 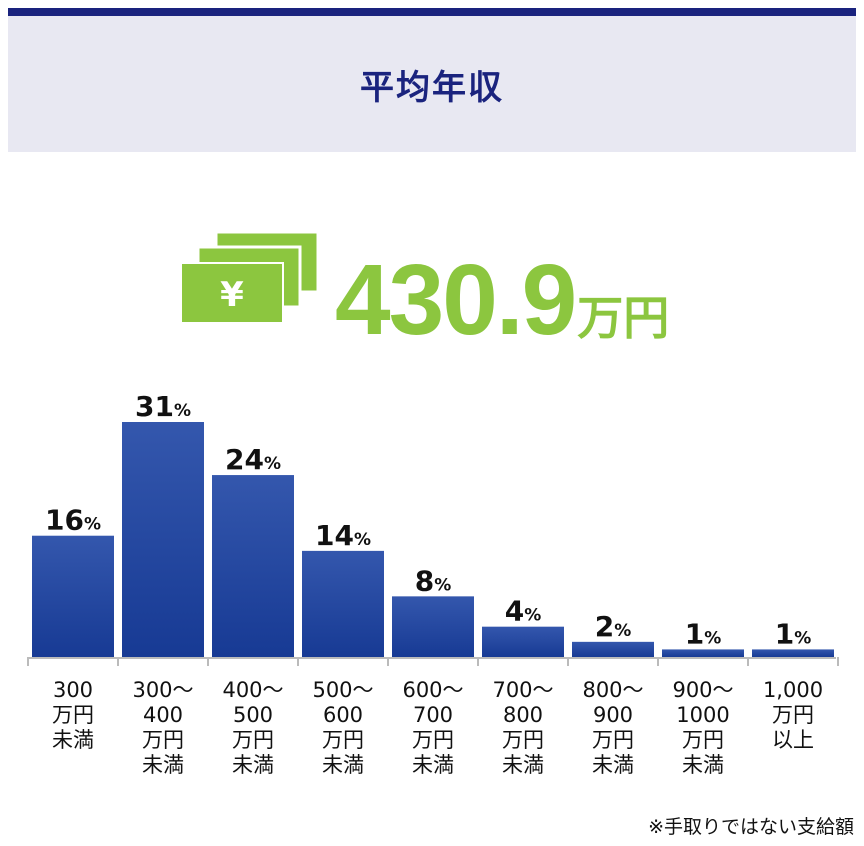 I want to click on bar-value-label: 31%, so click(x=163, y=406).